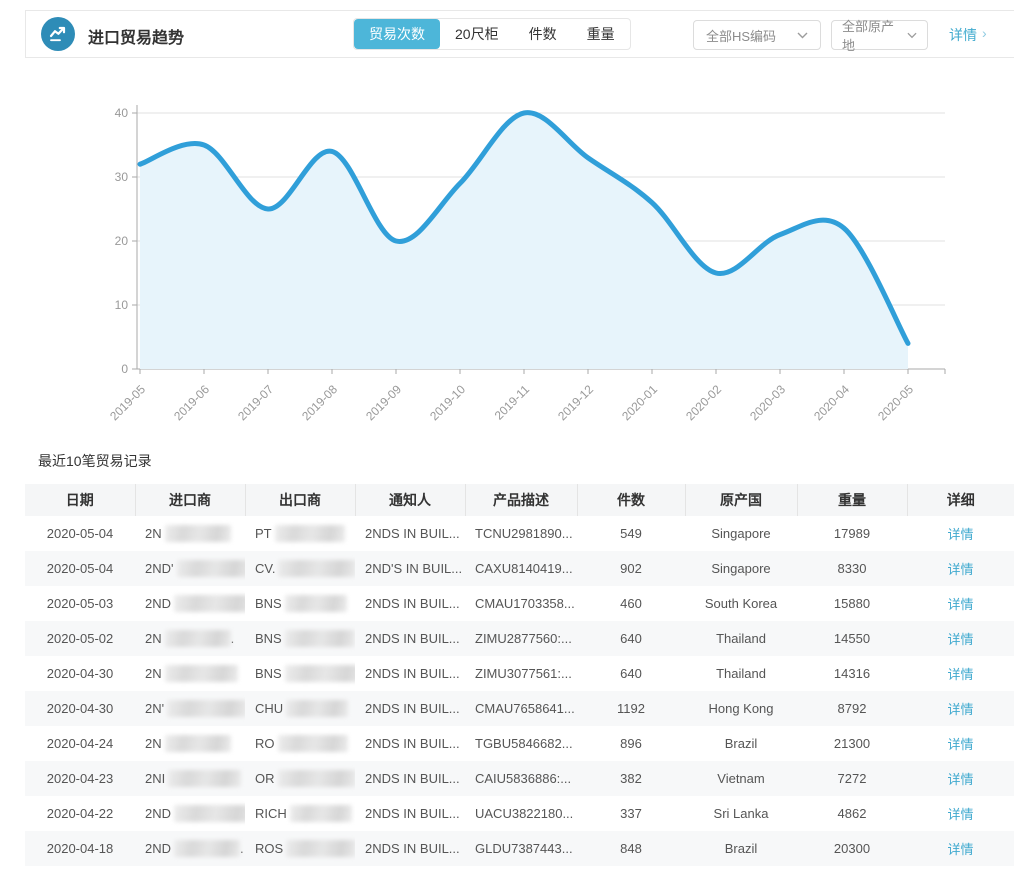 Image resolution: width=1014 pixels, height=883 pixels. What do you see at coordinates (631, 813) in the screenshot?
I see `cell-quantity: 337` at bounding box center [631, 813].